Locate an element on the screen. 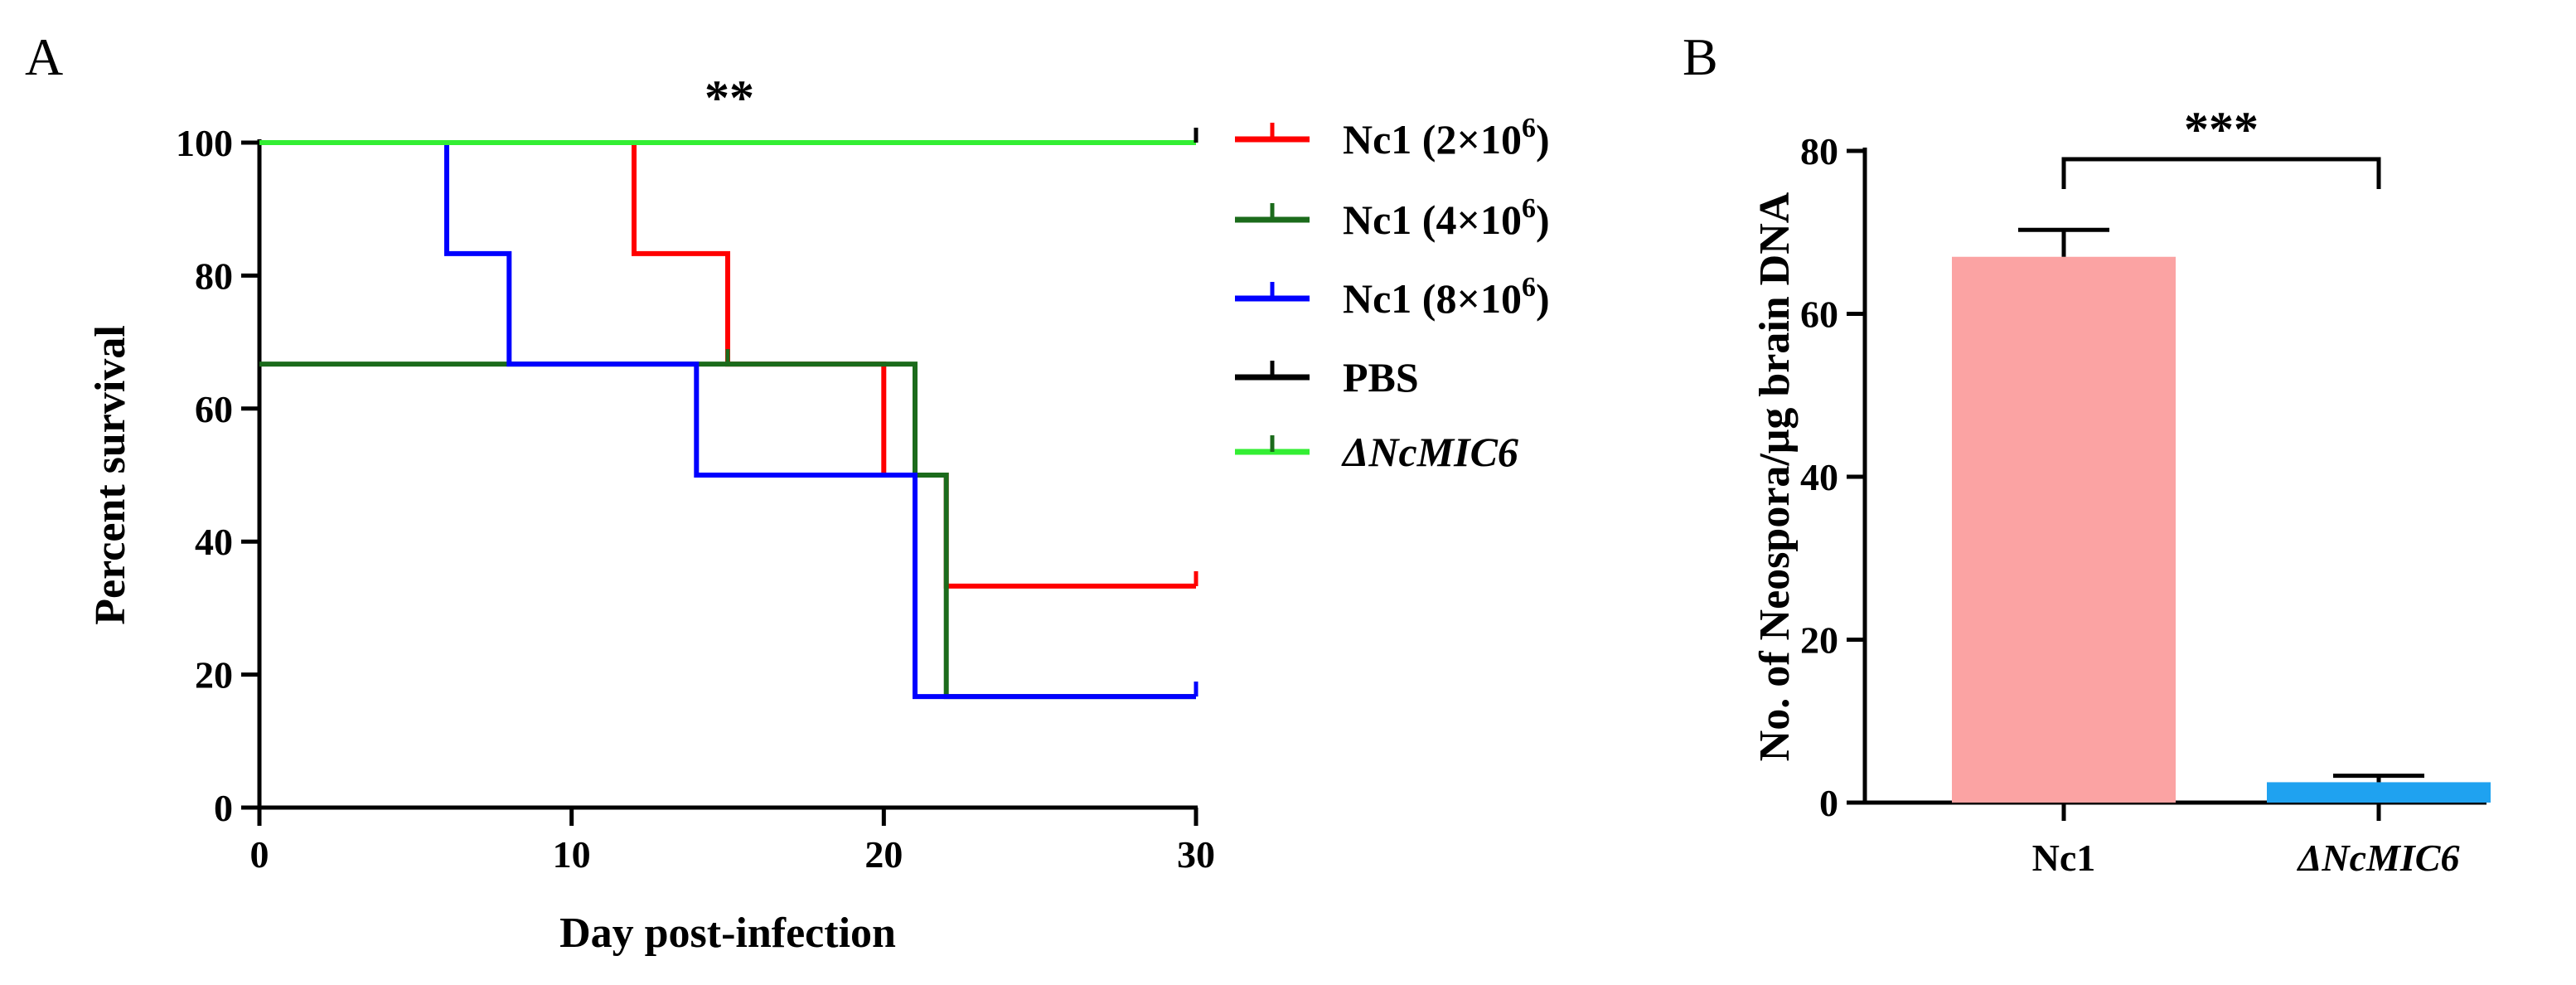 The width and height of the screenshot is (2576, 985). significance-label-b: *** is located at coordinates (2221, 129).